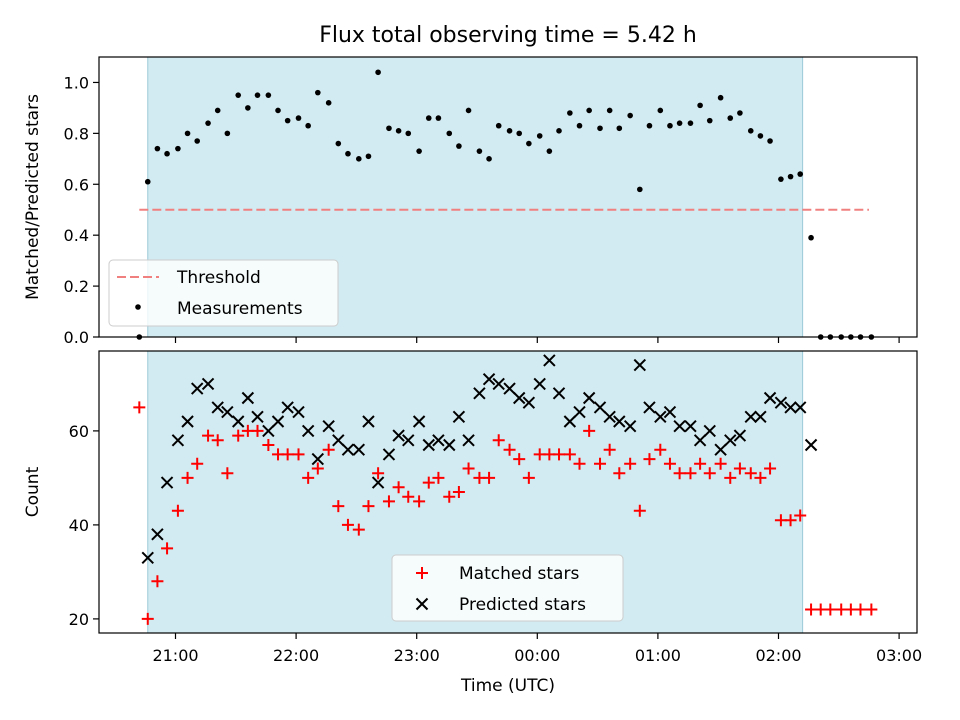 The height and width of the screenshot is (720, 960). Describe the element at coordinates (417, 655) in the screenshot. I see `x-tick-label: 23:00` at that location.